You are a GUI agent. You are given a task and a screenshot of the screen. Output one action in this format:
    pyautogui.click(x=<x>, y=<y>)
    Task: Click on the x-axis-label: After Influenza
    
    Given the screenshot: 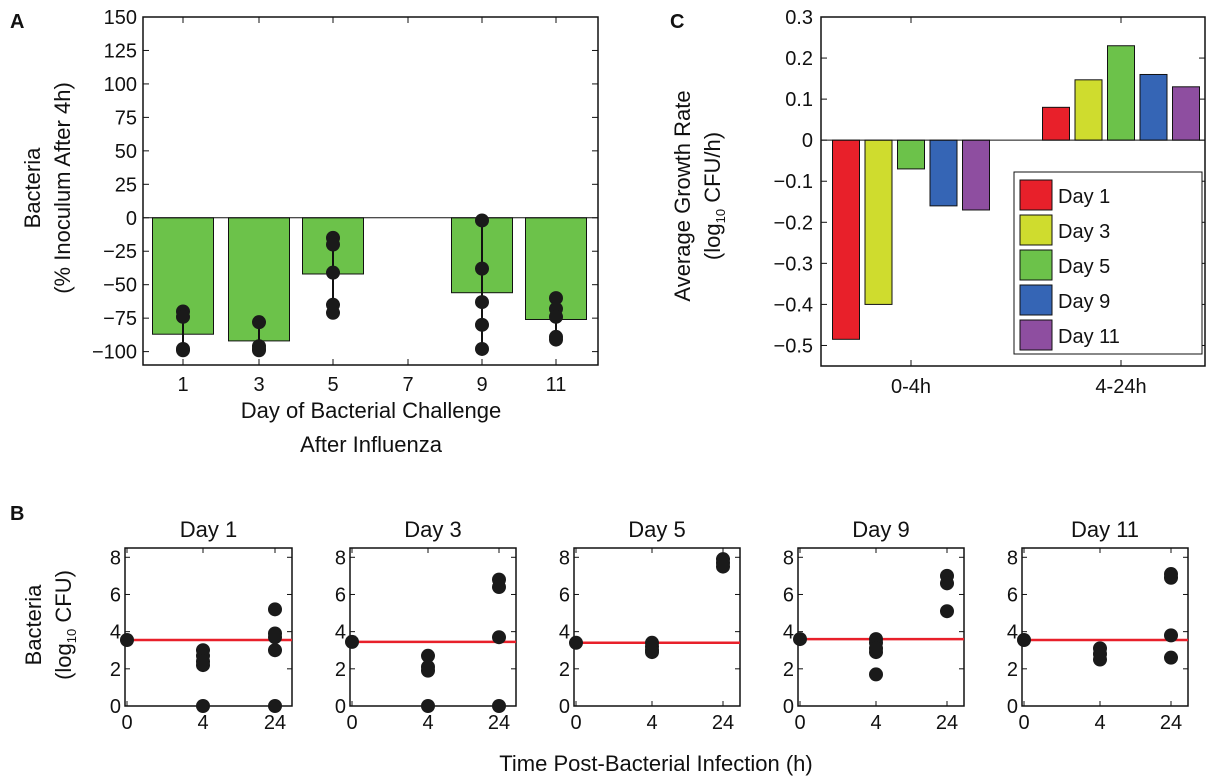 What is the action you would take?
    pyautogui.click(x=371, y=444)
    